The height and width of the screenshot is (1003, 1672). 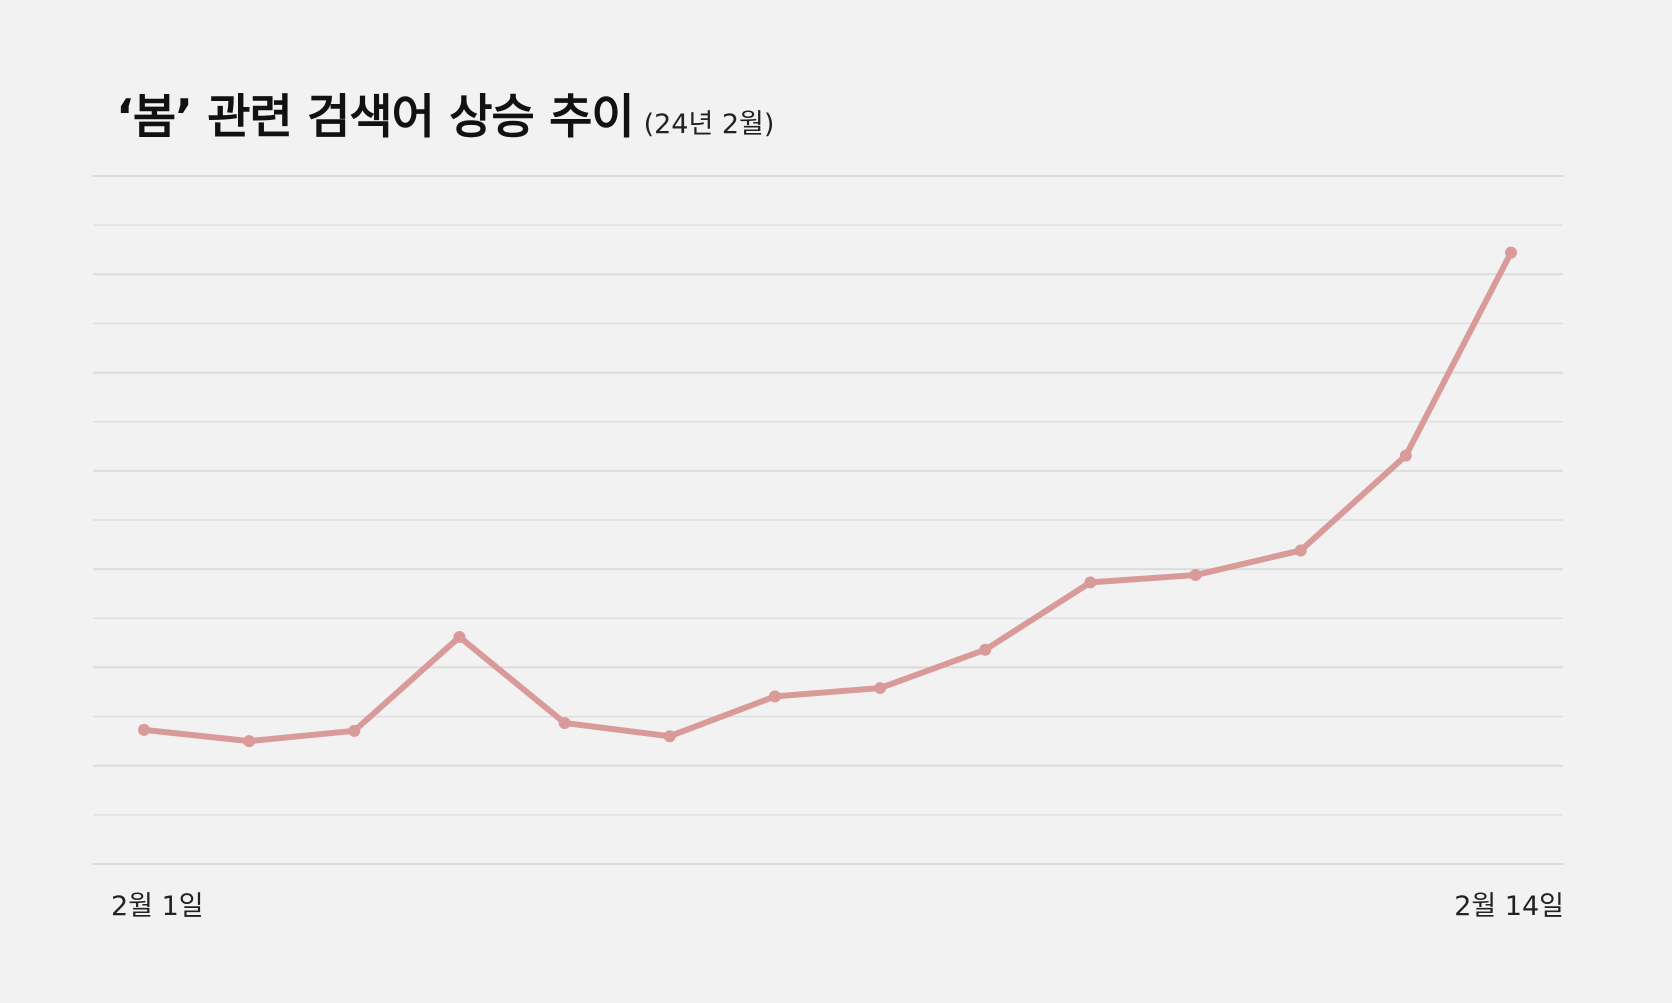 What do you see at coordinates (375, 117) in the screenshot?
I see `chart-title: ‘봄’ 관련 검색어 상승 추이` at bounding box center [375, 117].